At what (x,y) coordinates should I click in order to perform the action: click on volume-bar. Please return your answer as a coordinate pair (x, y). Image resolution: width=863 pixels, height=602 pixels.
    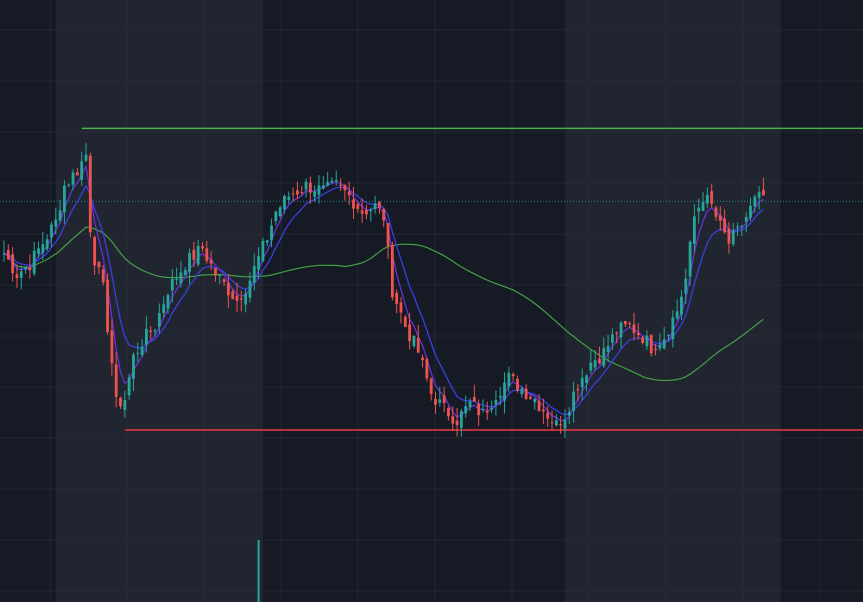
    Looking at the image, I should click on (258, 571).